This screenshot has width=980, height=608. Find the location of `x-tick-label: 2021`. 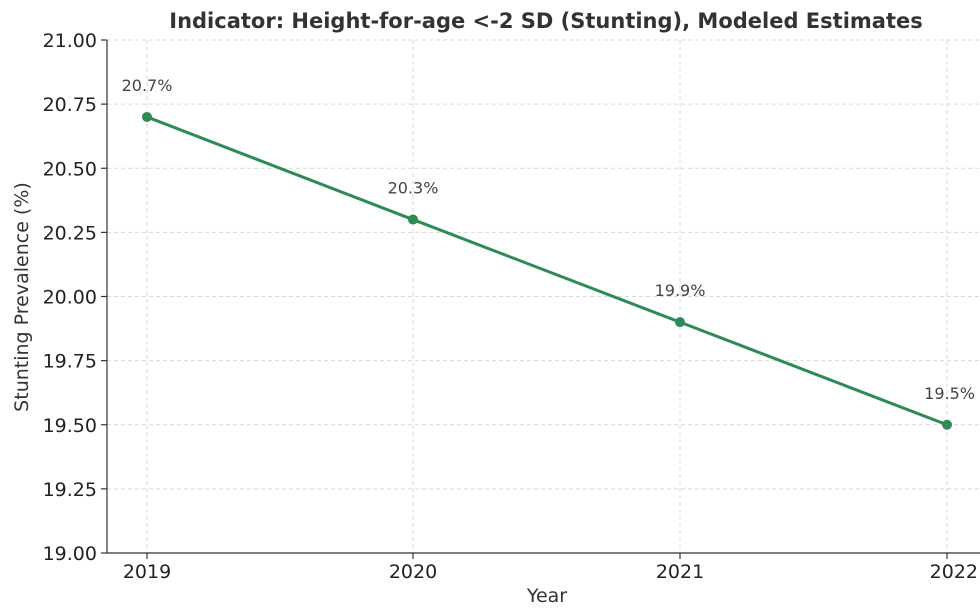

x-tick-label: 2021 is located at coordinates (680, 572).